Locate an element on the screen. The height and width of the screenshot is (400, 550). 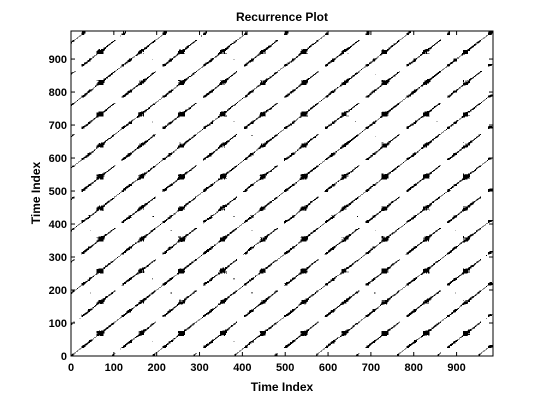
y-tick-label: 200 is located at coordinates (58, 291).